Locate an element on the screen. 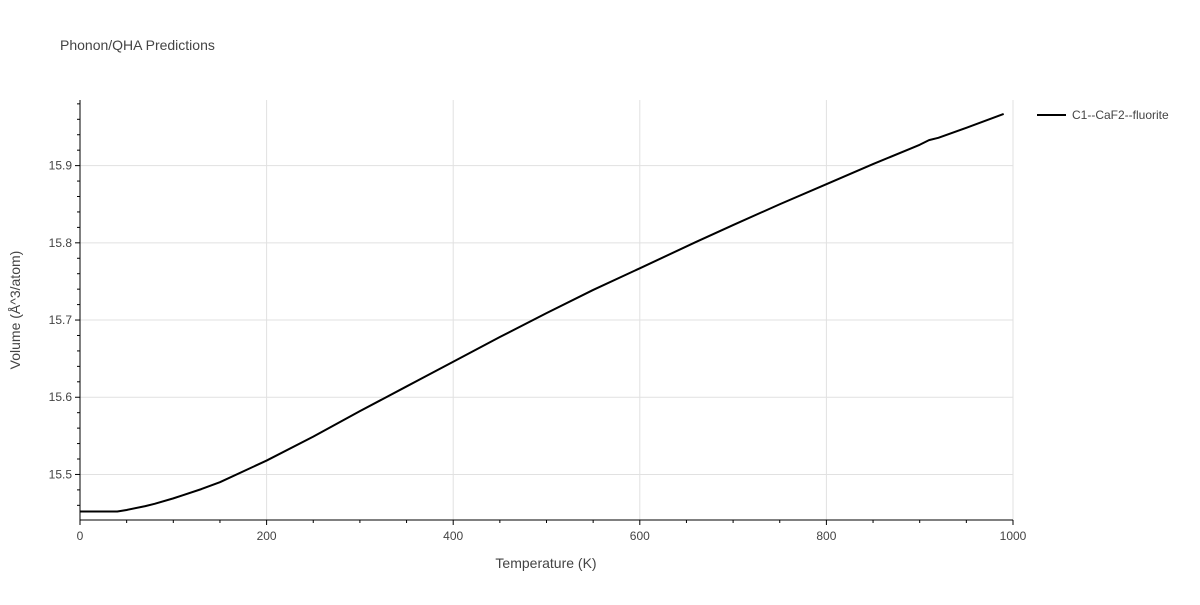 The width and height of the screenshot is (1200, 605). x-tick-label: 600 is located at coordinates (640, 536).